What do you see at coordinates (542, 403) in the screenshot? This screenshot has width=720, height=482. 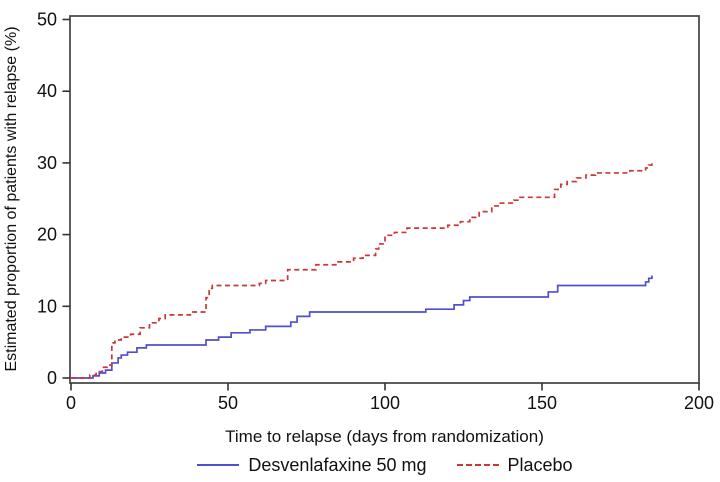 I see `x-tick-label: 150` at bounding box center [542, 403].